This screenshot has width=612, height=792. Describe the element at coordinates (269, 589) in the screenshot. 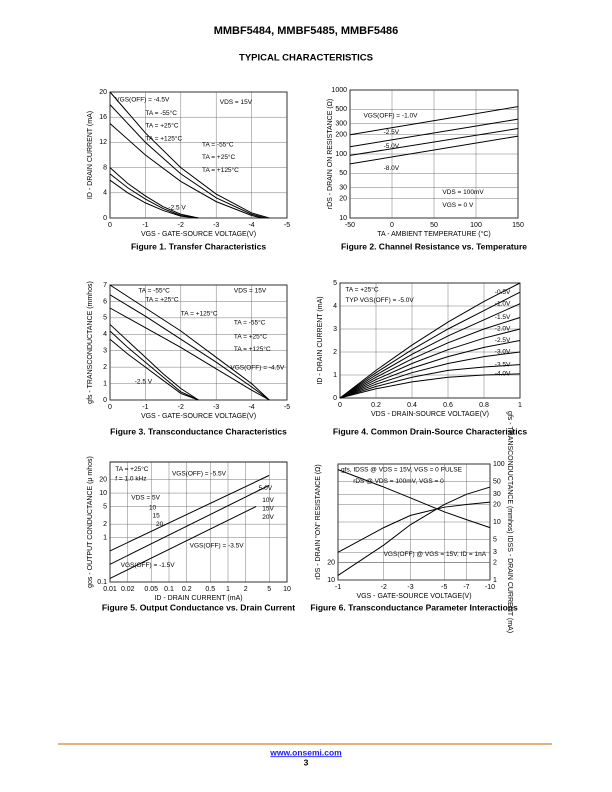

I see `x-tick-label: 5` at that location.